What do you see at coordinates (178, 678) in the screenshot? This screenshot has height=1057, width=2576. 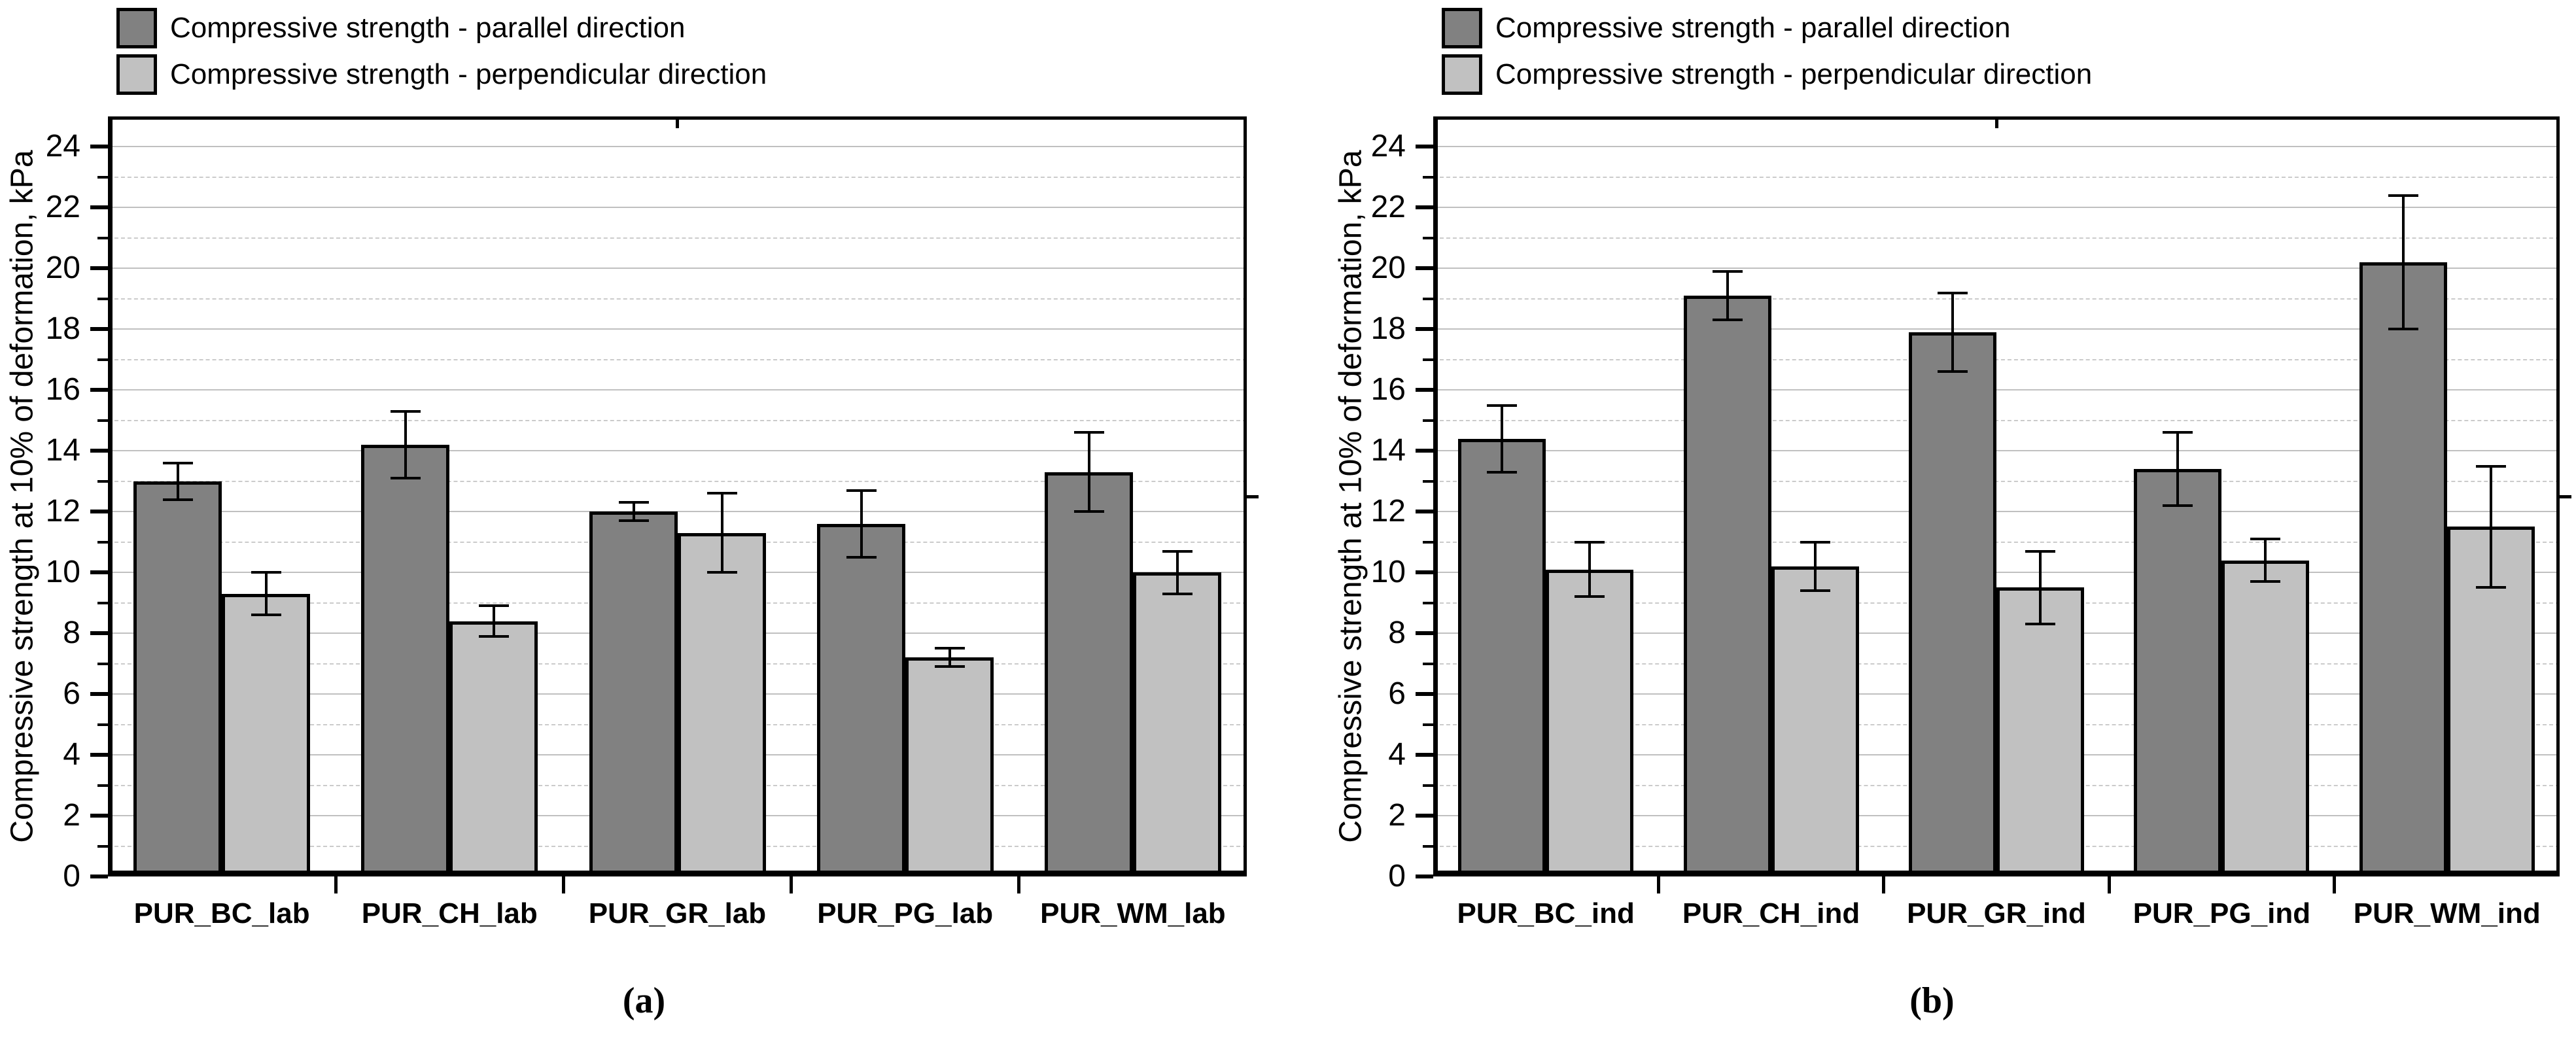 I see `bar-PUR_BC_lab-parallel` at bounding box center [178, 678].